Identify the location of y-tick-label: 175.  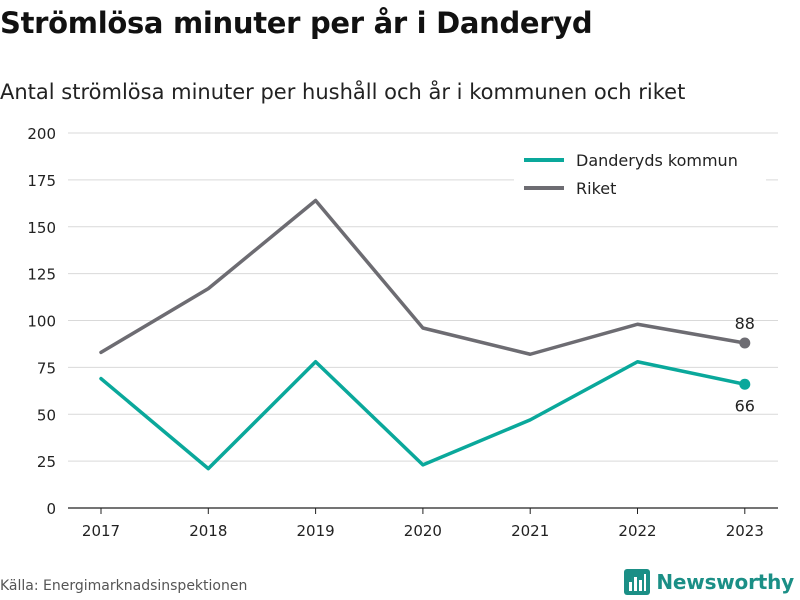
(41, 181).